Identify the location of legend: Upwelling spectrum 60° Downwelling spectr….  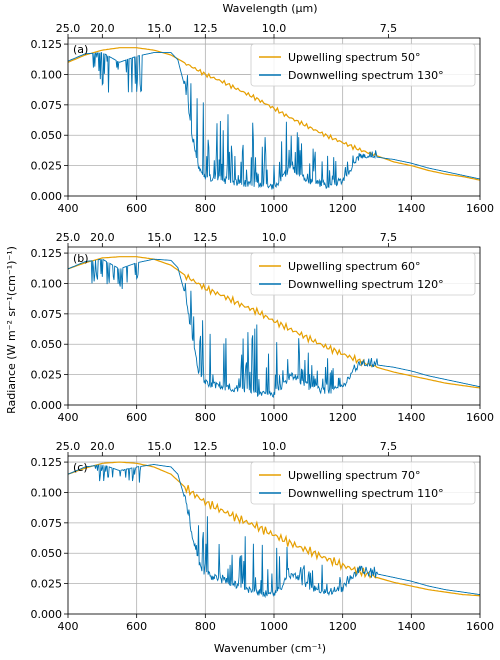
(363, 274).